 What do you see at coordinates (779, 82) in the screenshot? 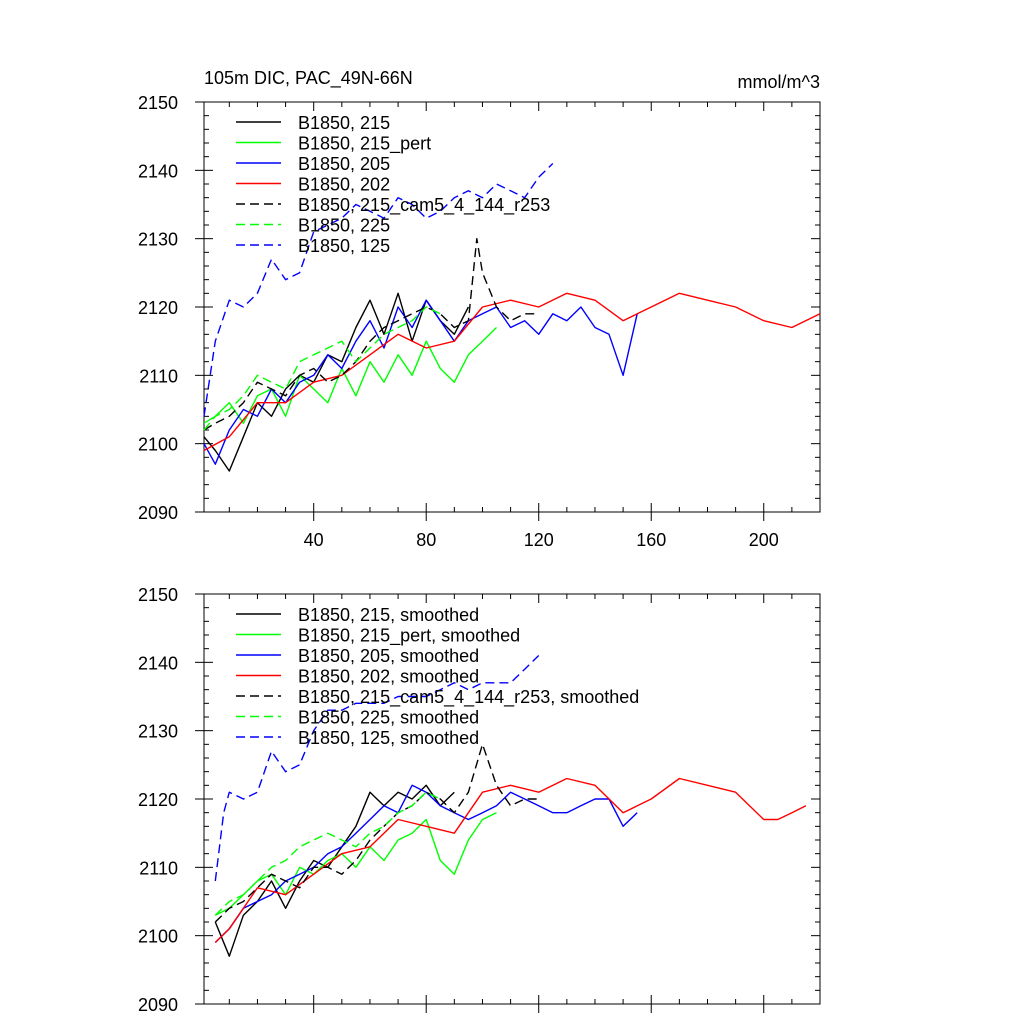
I see `units-label: mmol/m^3` at bounding box center [779, 82].